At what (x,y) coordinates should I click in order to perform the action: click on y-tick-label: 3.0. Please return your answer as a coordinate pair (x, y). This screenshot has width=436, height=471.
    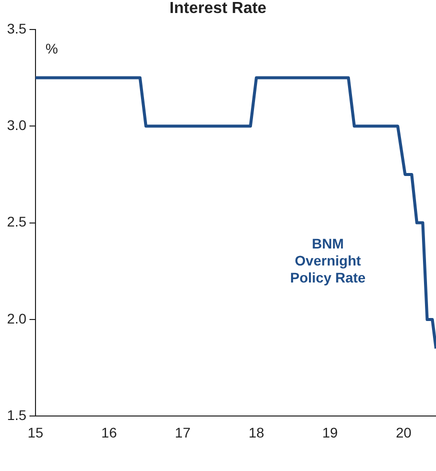
    Looking at the image, I should click on (16, 124).